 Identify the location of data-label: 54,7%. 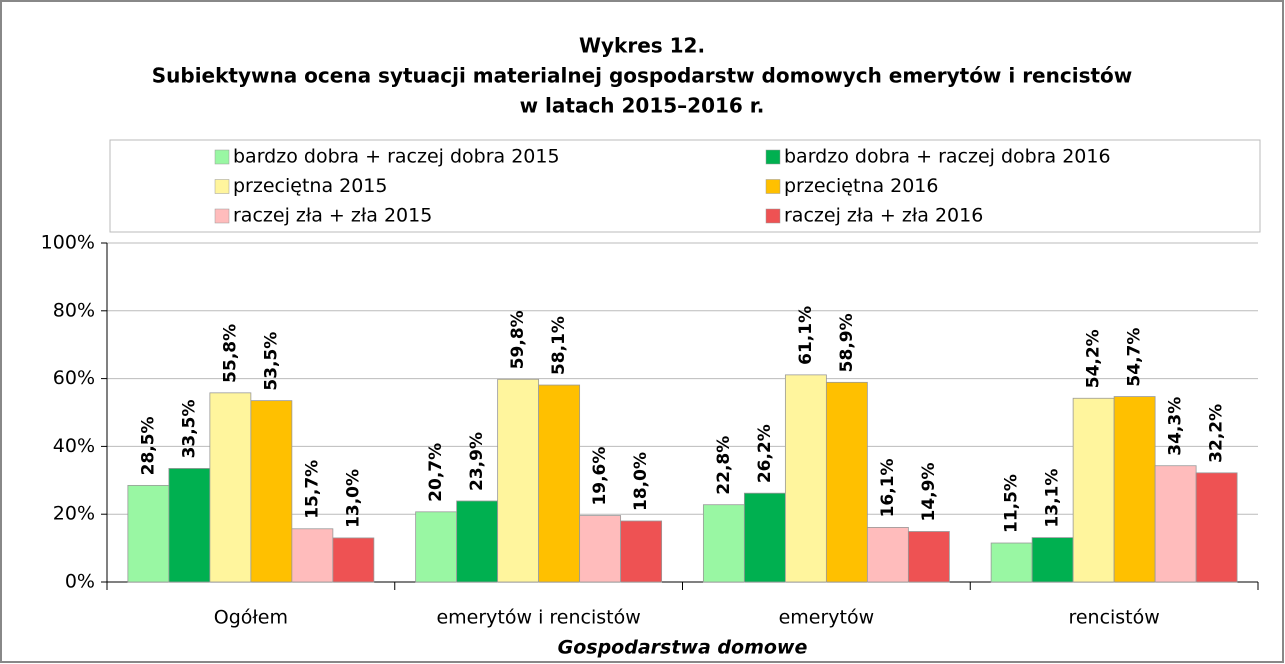
(1135, 357).